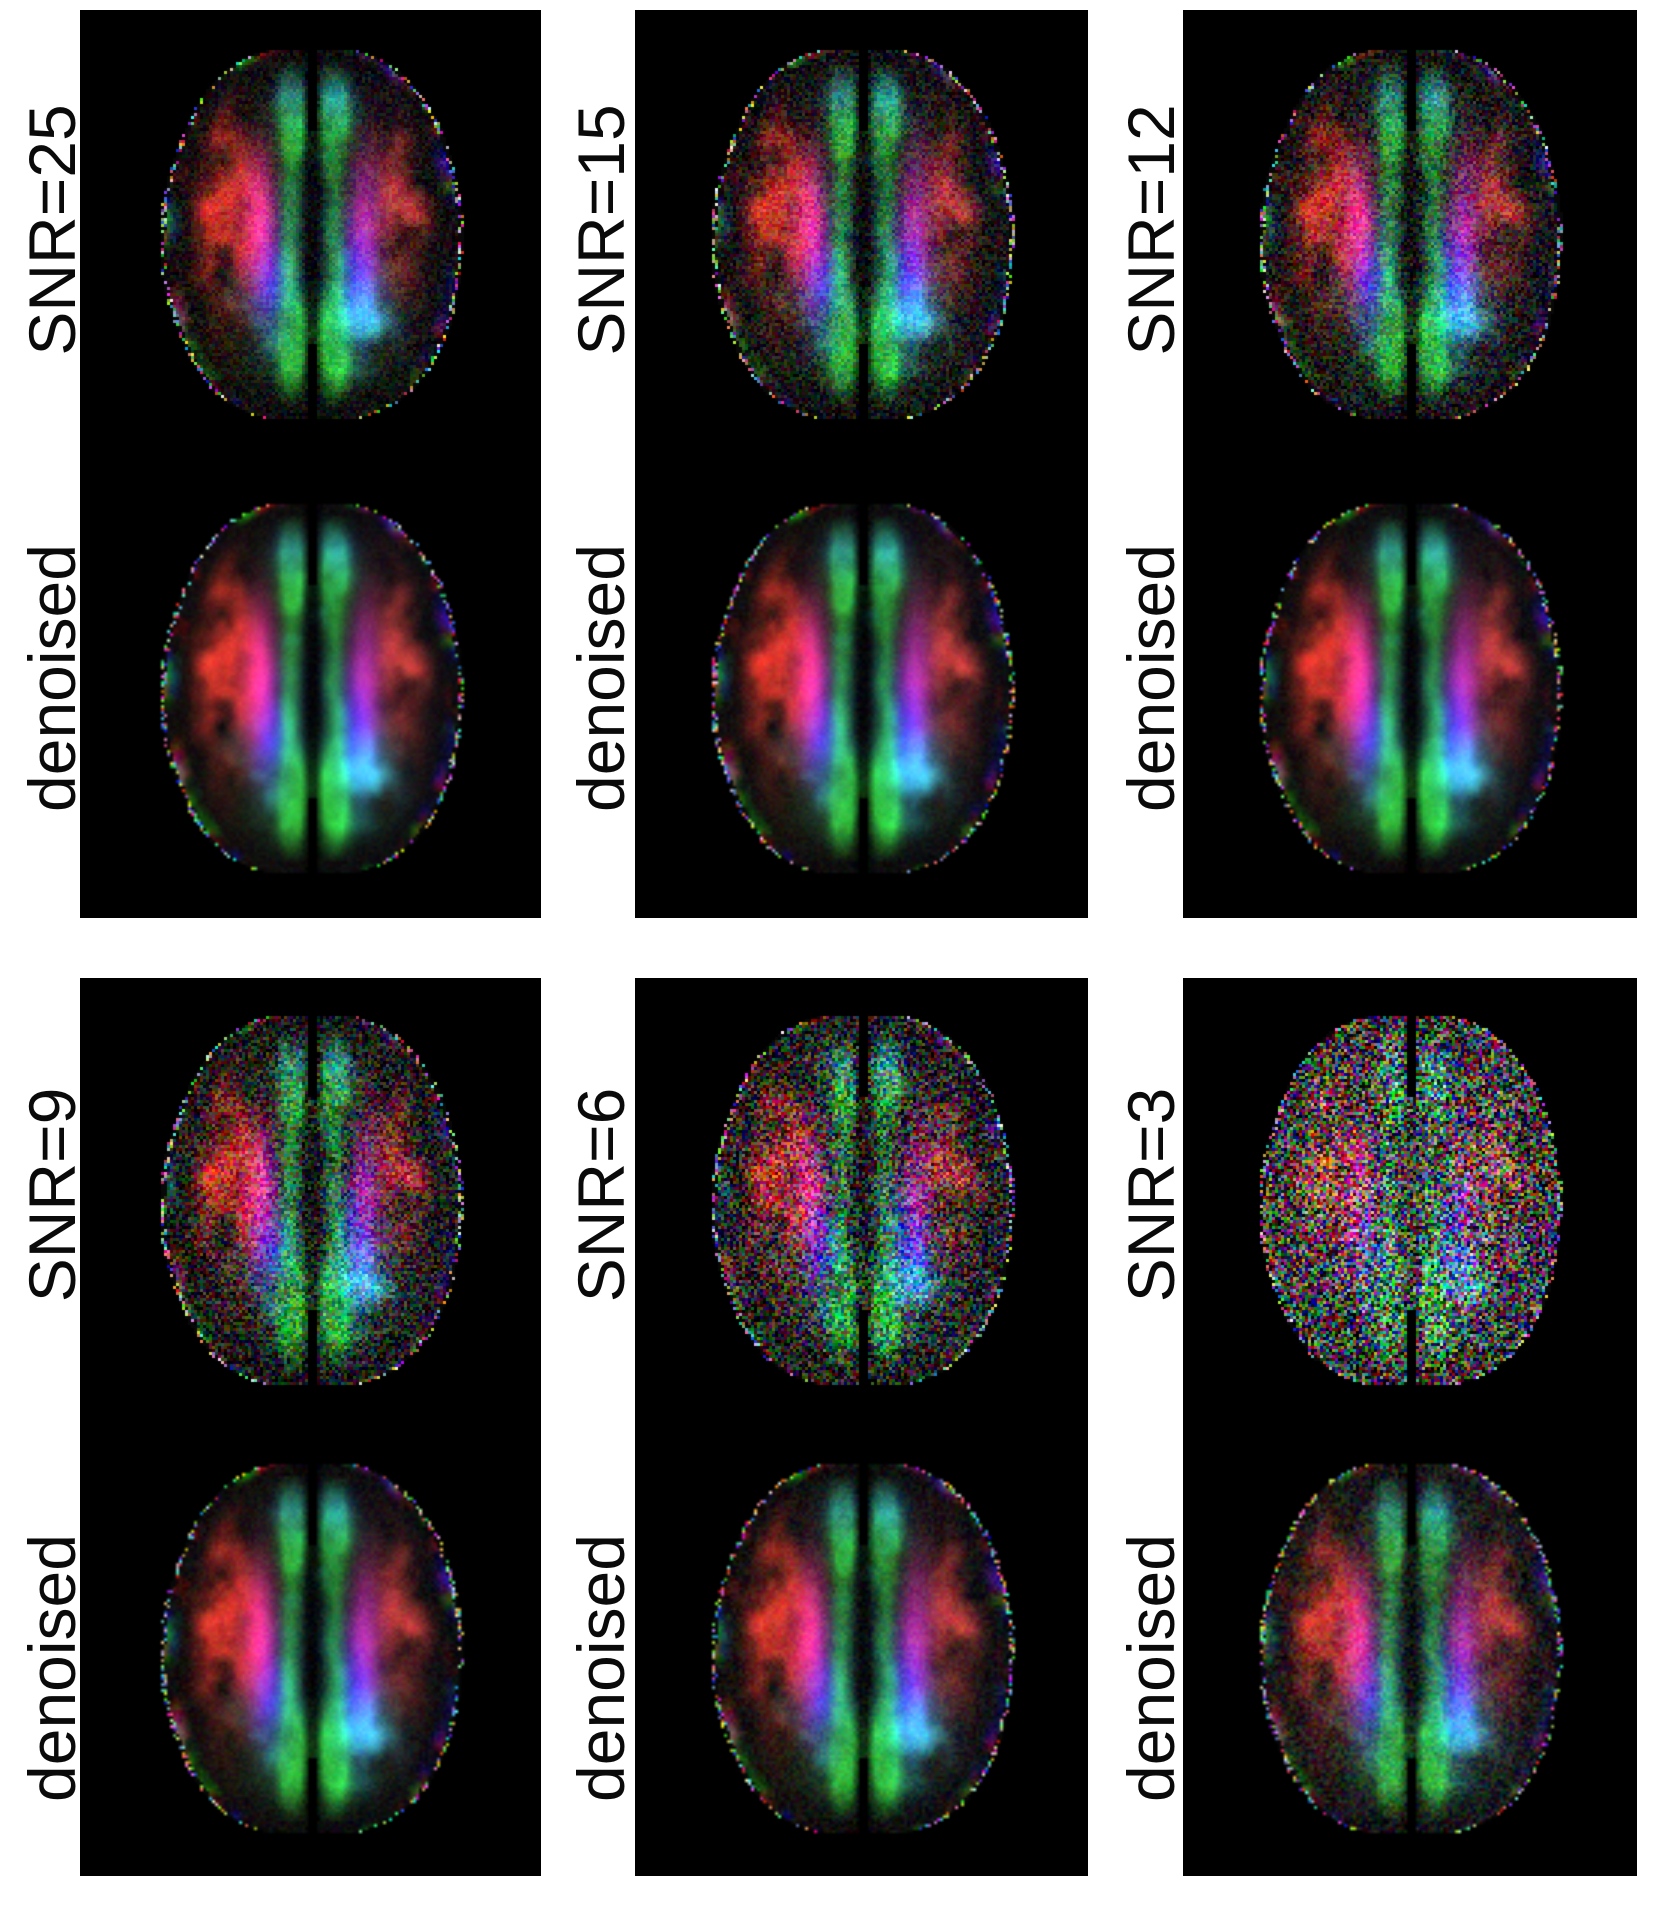  What do you see at coordinates (310, 464) in the screenshot?
I see `image-panel-snr25` at bounding box center [310, 464].